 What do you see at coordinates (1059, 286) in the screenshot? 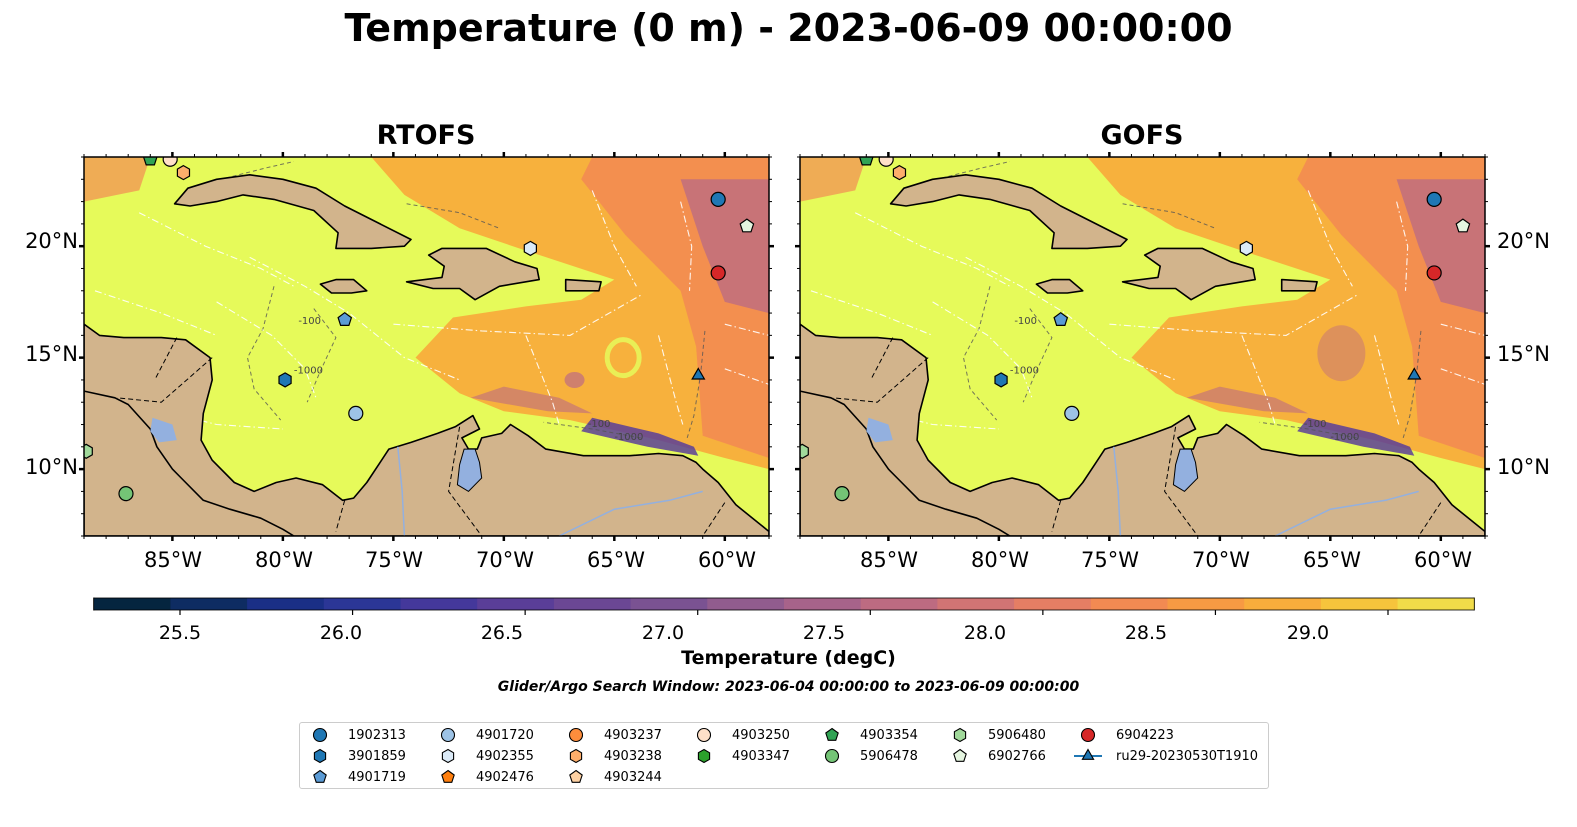
I see `land-jamaica` at bounding box center [1059, 286].